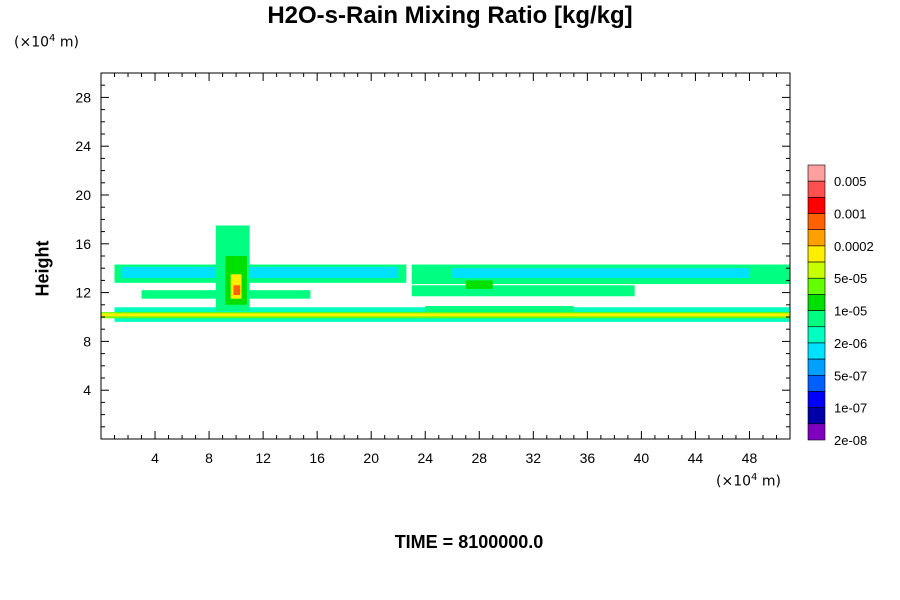  I want to click on x-tick-label: 8, so click(209, 458).